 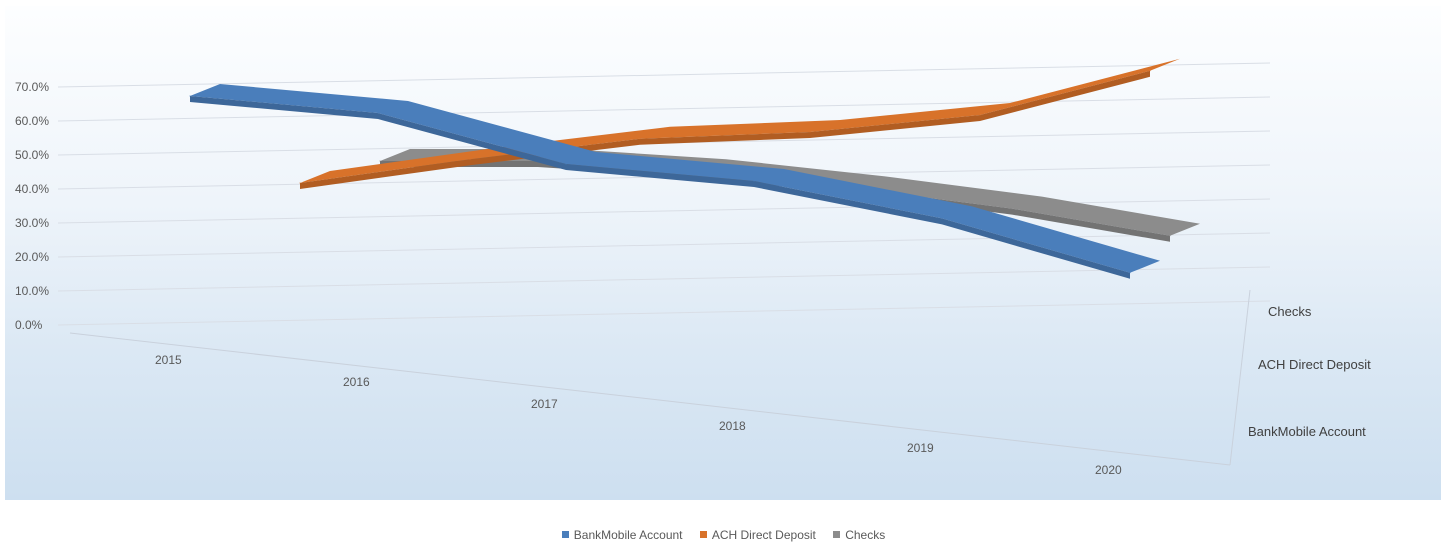 I want to click on x-tick-label: 2018, so click(x=732, y=426).